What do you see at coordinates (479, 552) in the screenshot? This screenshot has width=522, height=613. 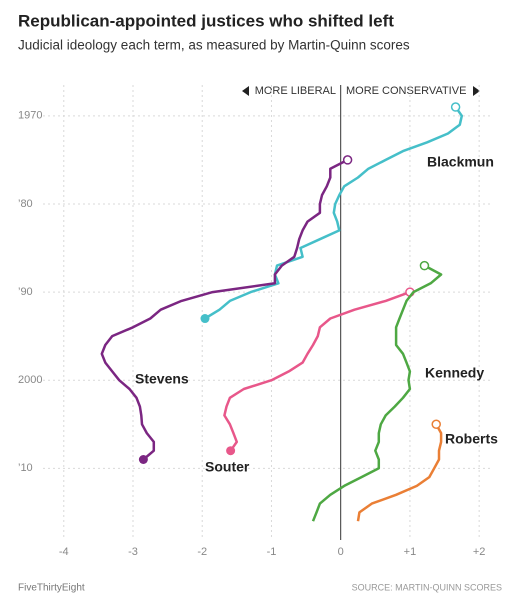 I see `x-tick-label: +2` at bounding box center [479, 552].